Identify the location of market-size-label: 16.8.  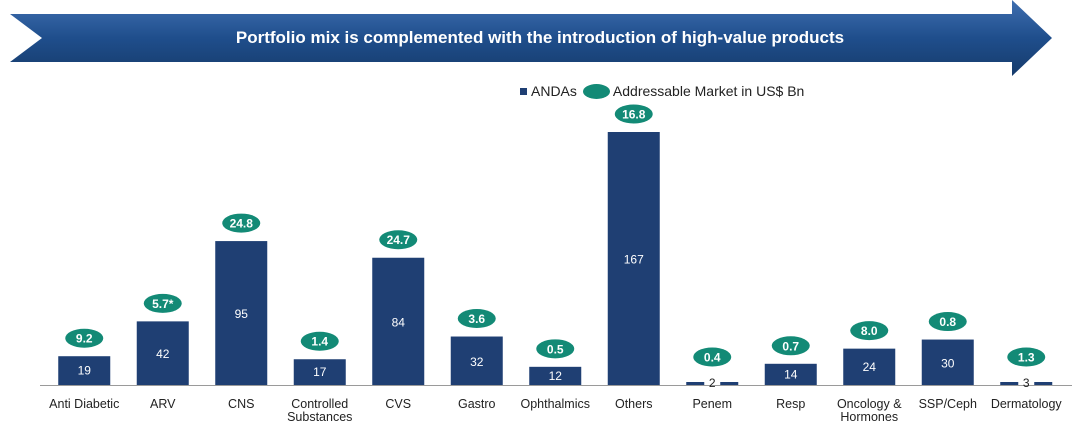
(634, 115).